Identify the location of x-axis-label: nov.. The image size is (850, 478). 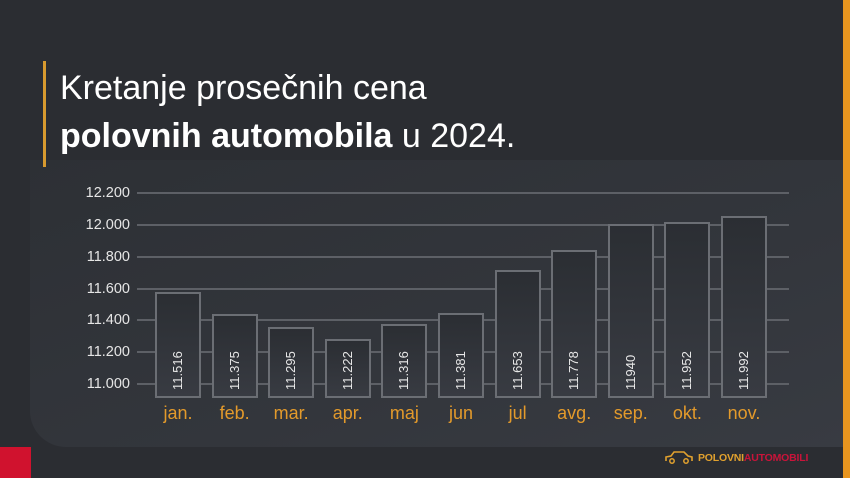
(744, 413).